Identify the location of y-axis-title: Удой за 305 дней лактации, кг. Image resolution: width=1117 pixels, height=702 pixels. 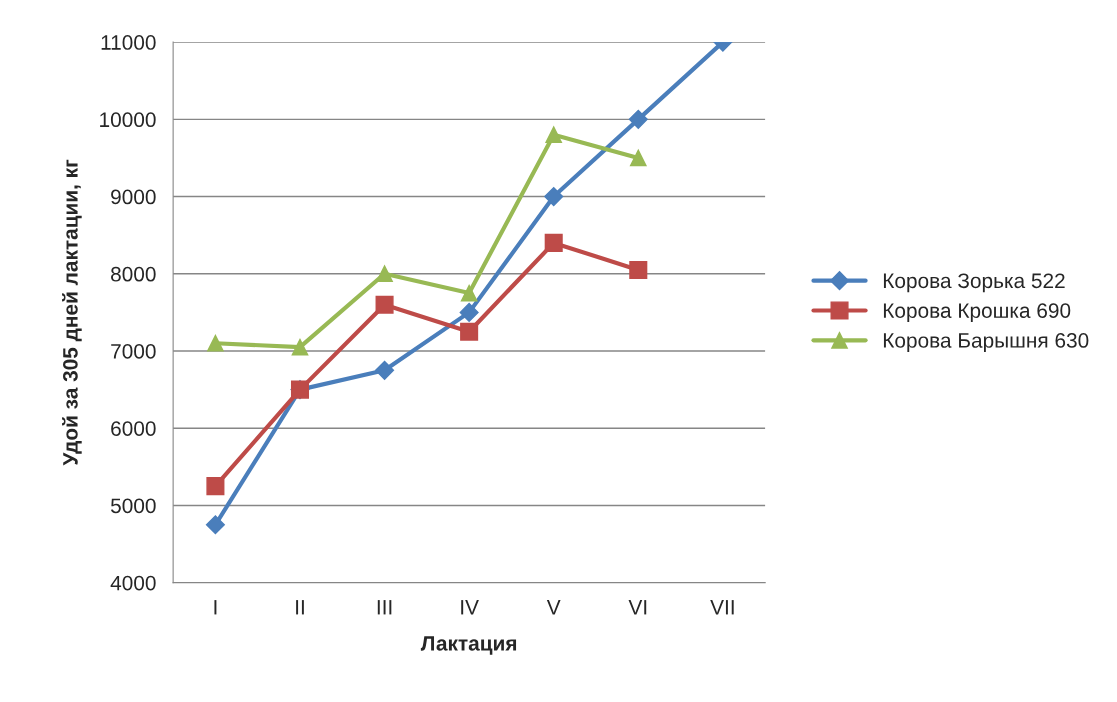
(72, 312).